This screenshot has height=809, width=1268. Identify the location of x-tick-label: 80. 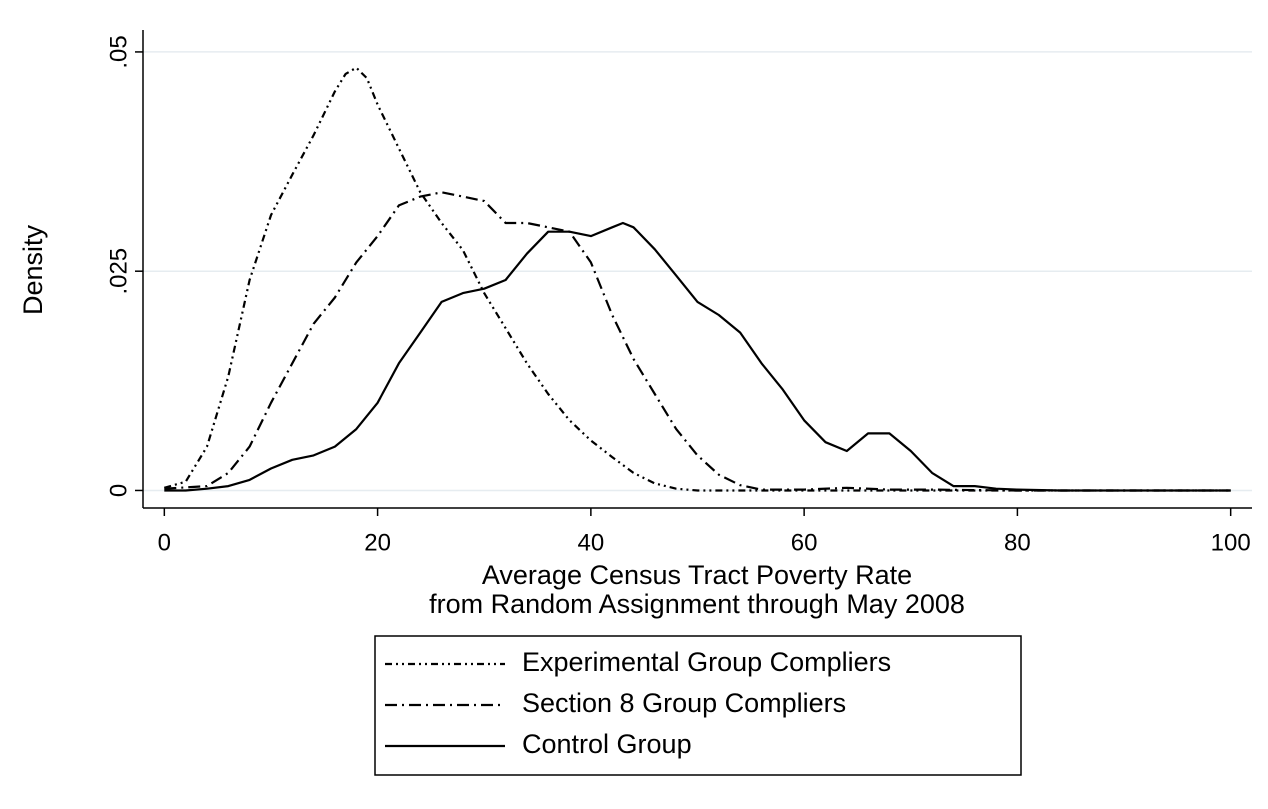
(1017, 542).